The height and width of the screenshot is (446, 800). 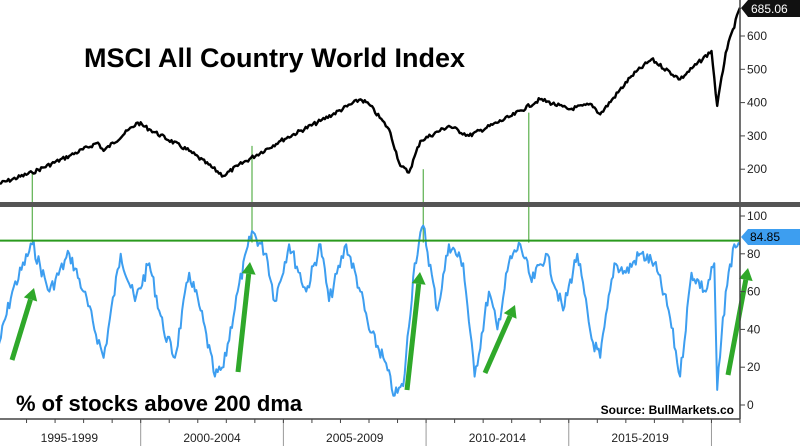 What do you see at coordinates (757, 136) in the screenshot?
I see `y-tick-label: 300` at bounding box center [757, 136].